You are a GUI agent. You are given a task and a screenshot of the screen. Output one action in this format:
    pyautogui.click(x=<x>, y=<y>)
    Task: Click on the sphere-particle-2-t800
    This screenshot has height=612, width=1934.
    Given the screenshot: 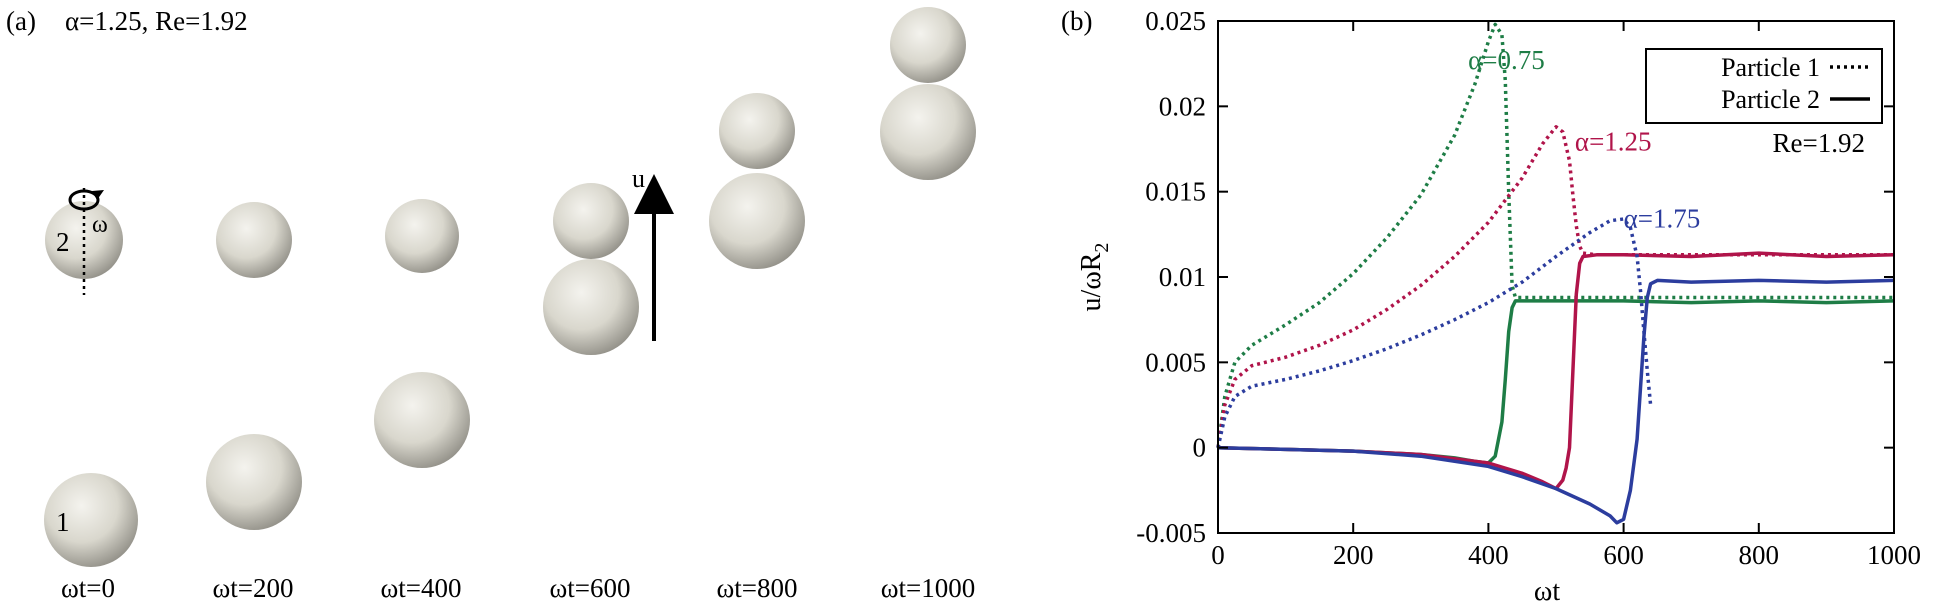 What is the action you would take?
    pyautogui.click(x=757, y=131)
    